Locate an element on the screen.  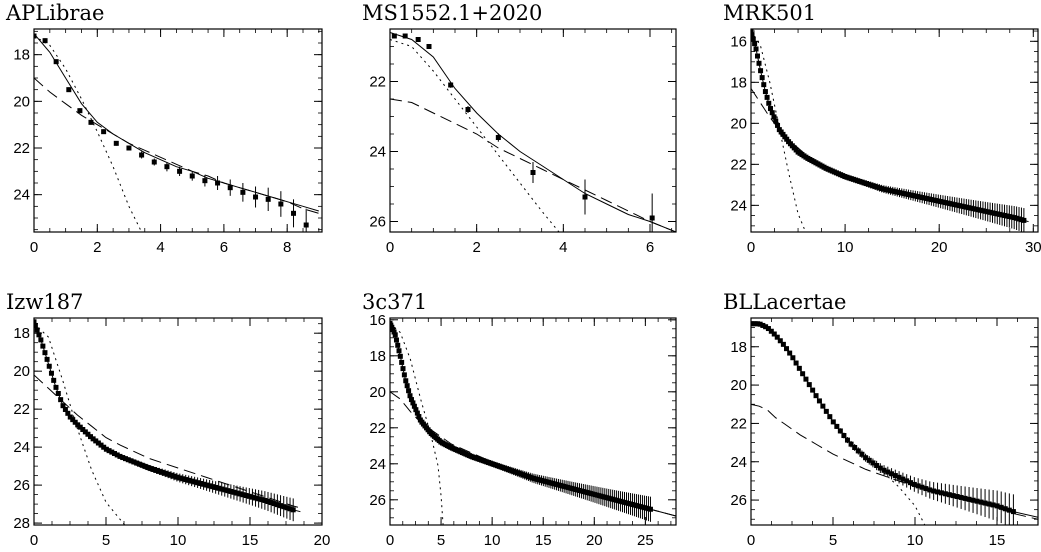
y-tick-label: 16 is located at coordinates (738, 41).